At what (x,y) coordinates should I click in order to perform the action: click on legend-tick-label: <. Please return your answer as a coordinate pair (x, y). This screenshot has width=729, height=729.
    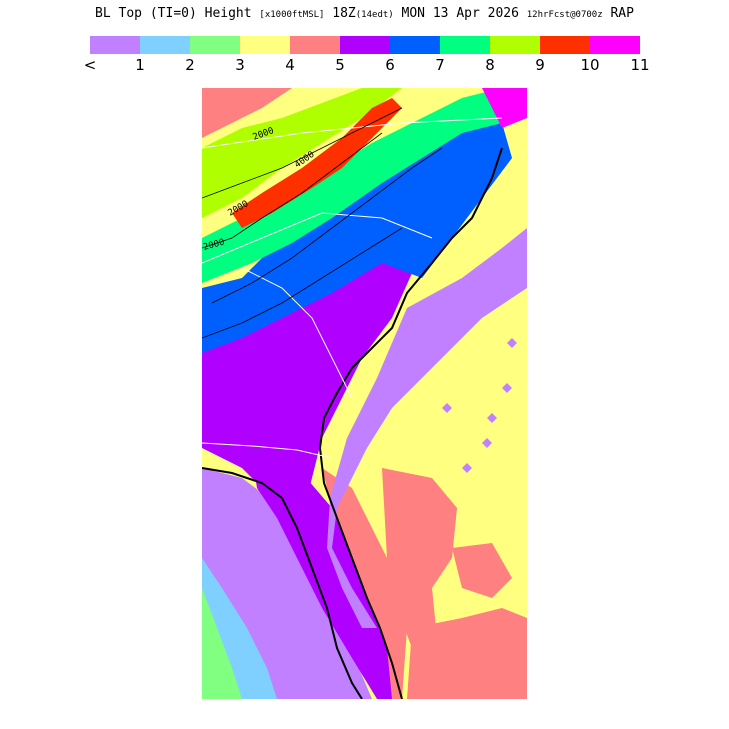
    Looking at the image, I should click on (90, 65).